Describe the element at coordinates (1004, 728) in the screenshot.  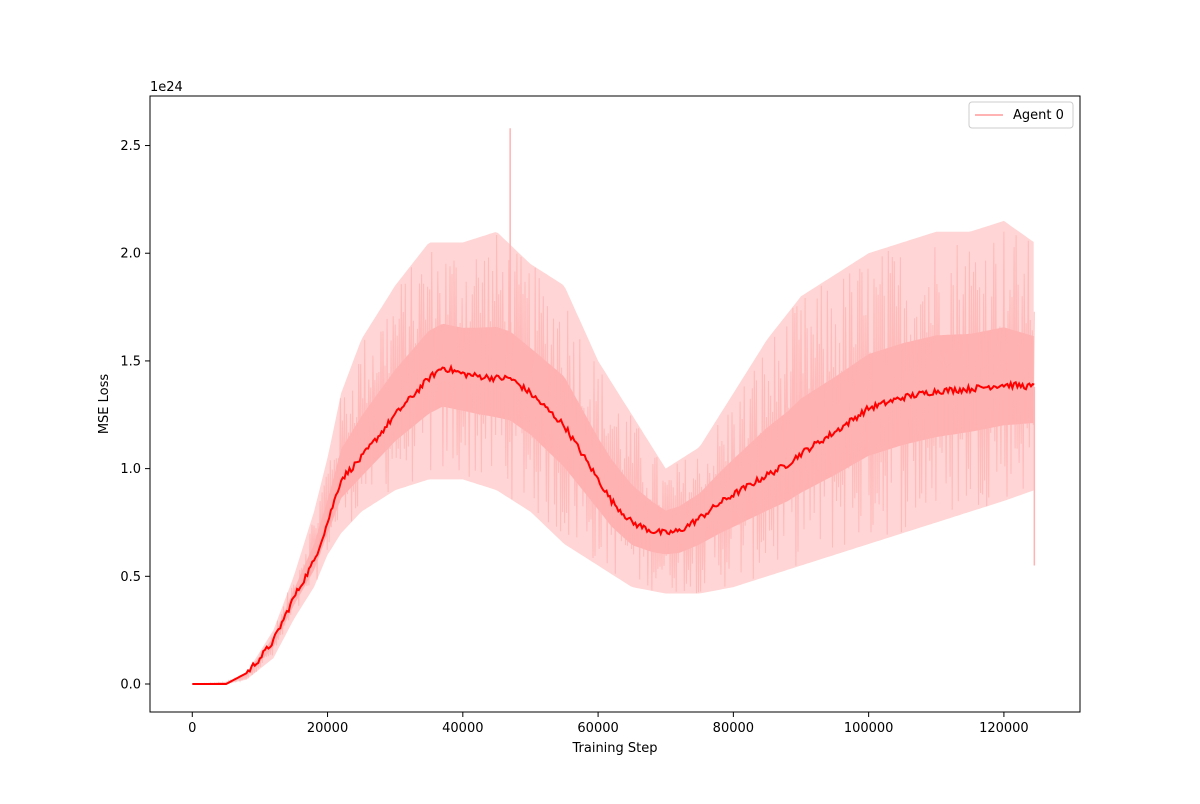
I see `x-tick-label: 120000` at that location.